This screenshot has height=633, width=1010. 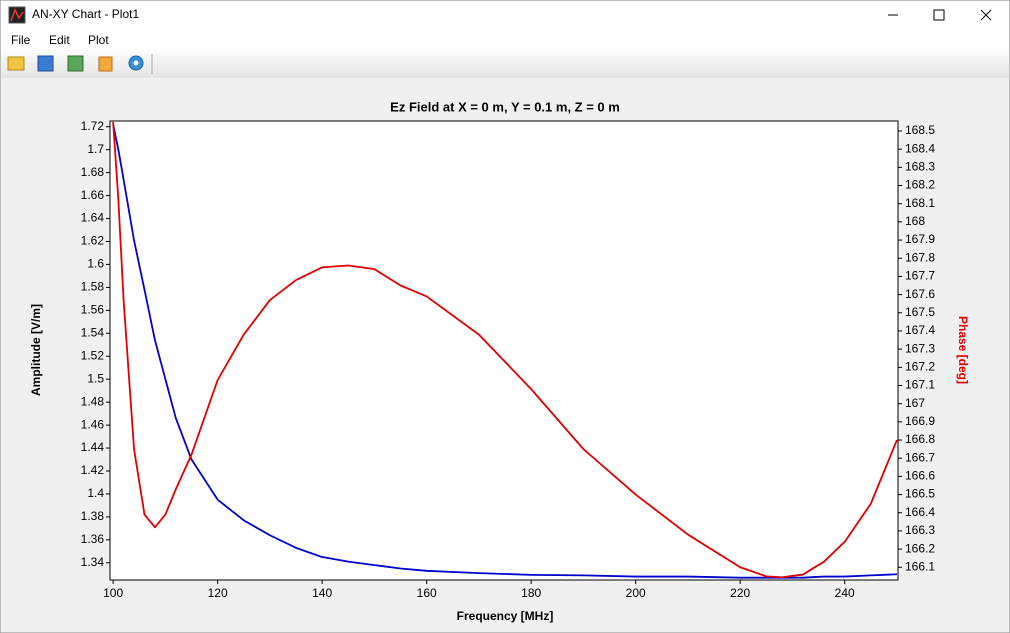 What do you see at coordinates (963, 350) in the screenshot?
I see `y2-axis-label: Phase [deg]` at bounding box center [963, 350].